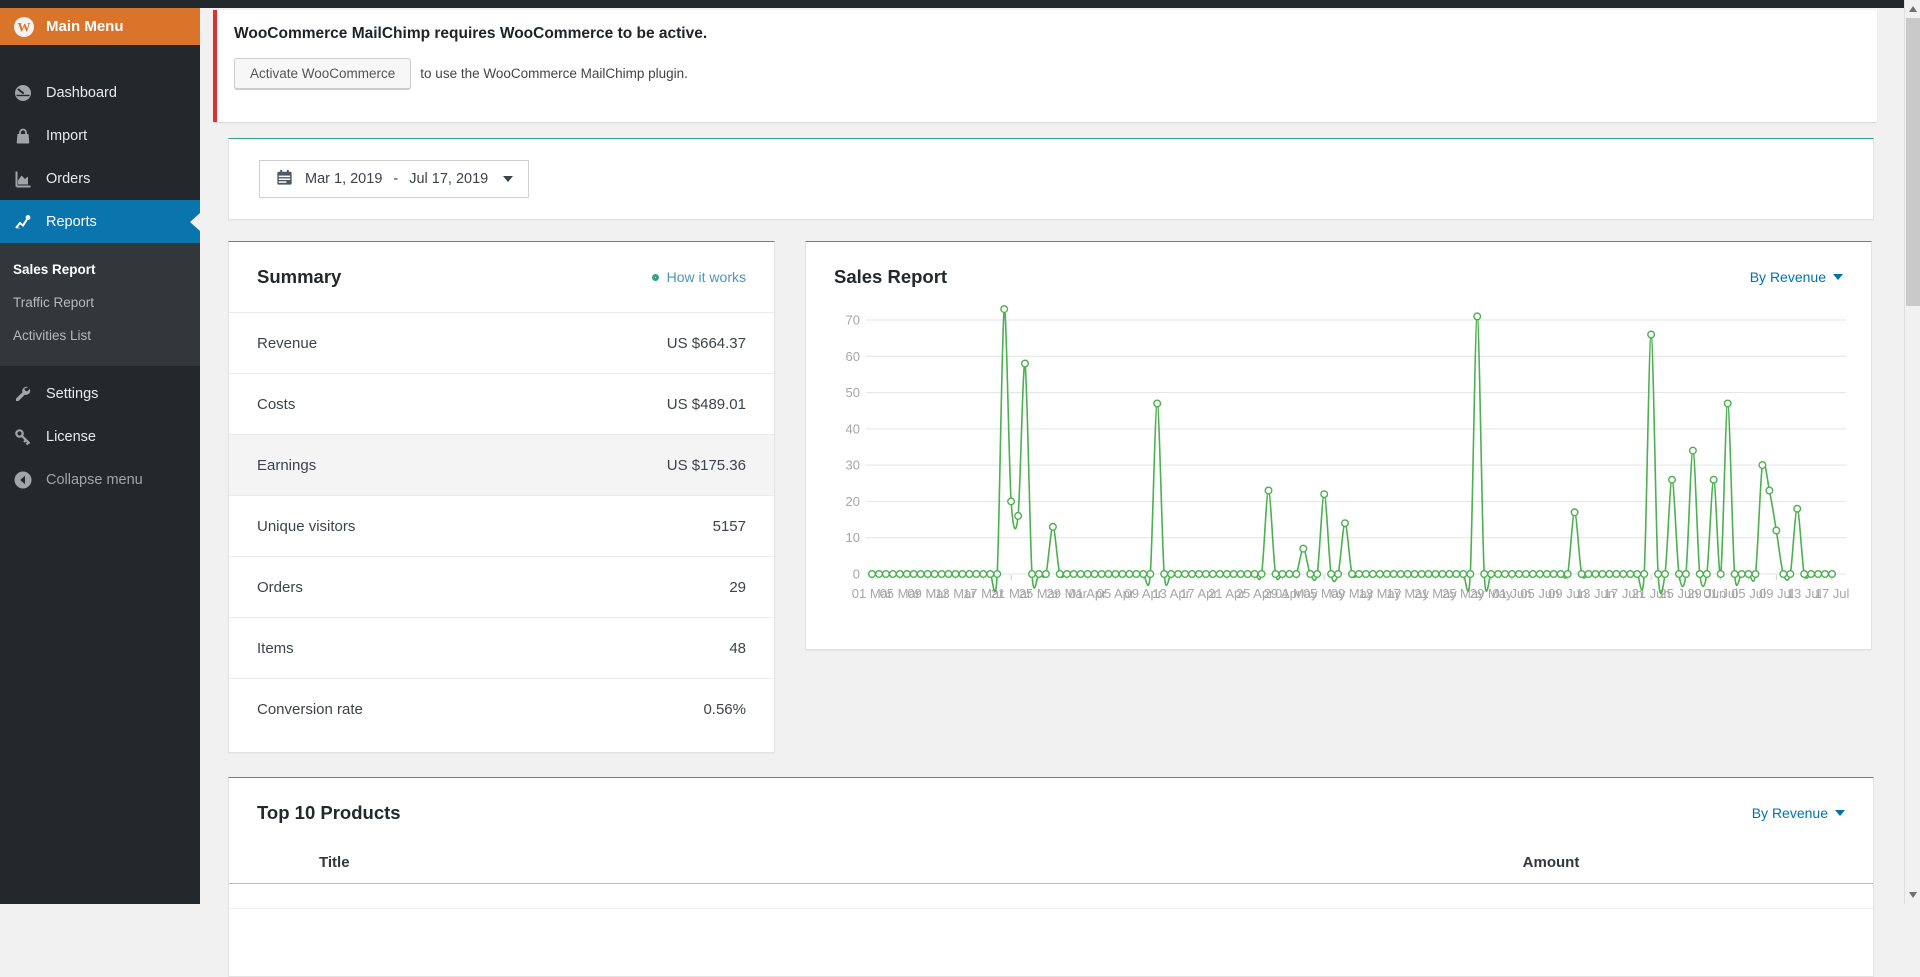  Describe the element at coordinates (100, 479) in the screenshot. I see `collapse-menu-button: Collapse menu` at that location.